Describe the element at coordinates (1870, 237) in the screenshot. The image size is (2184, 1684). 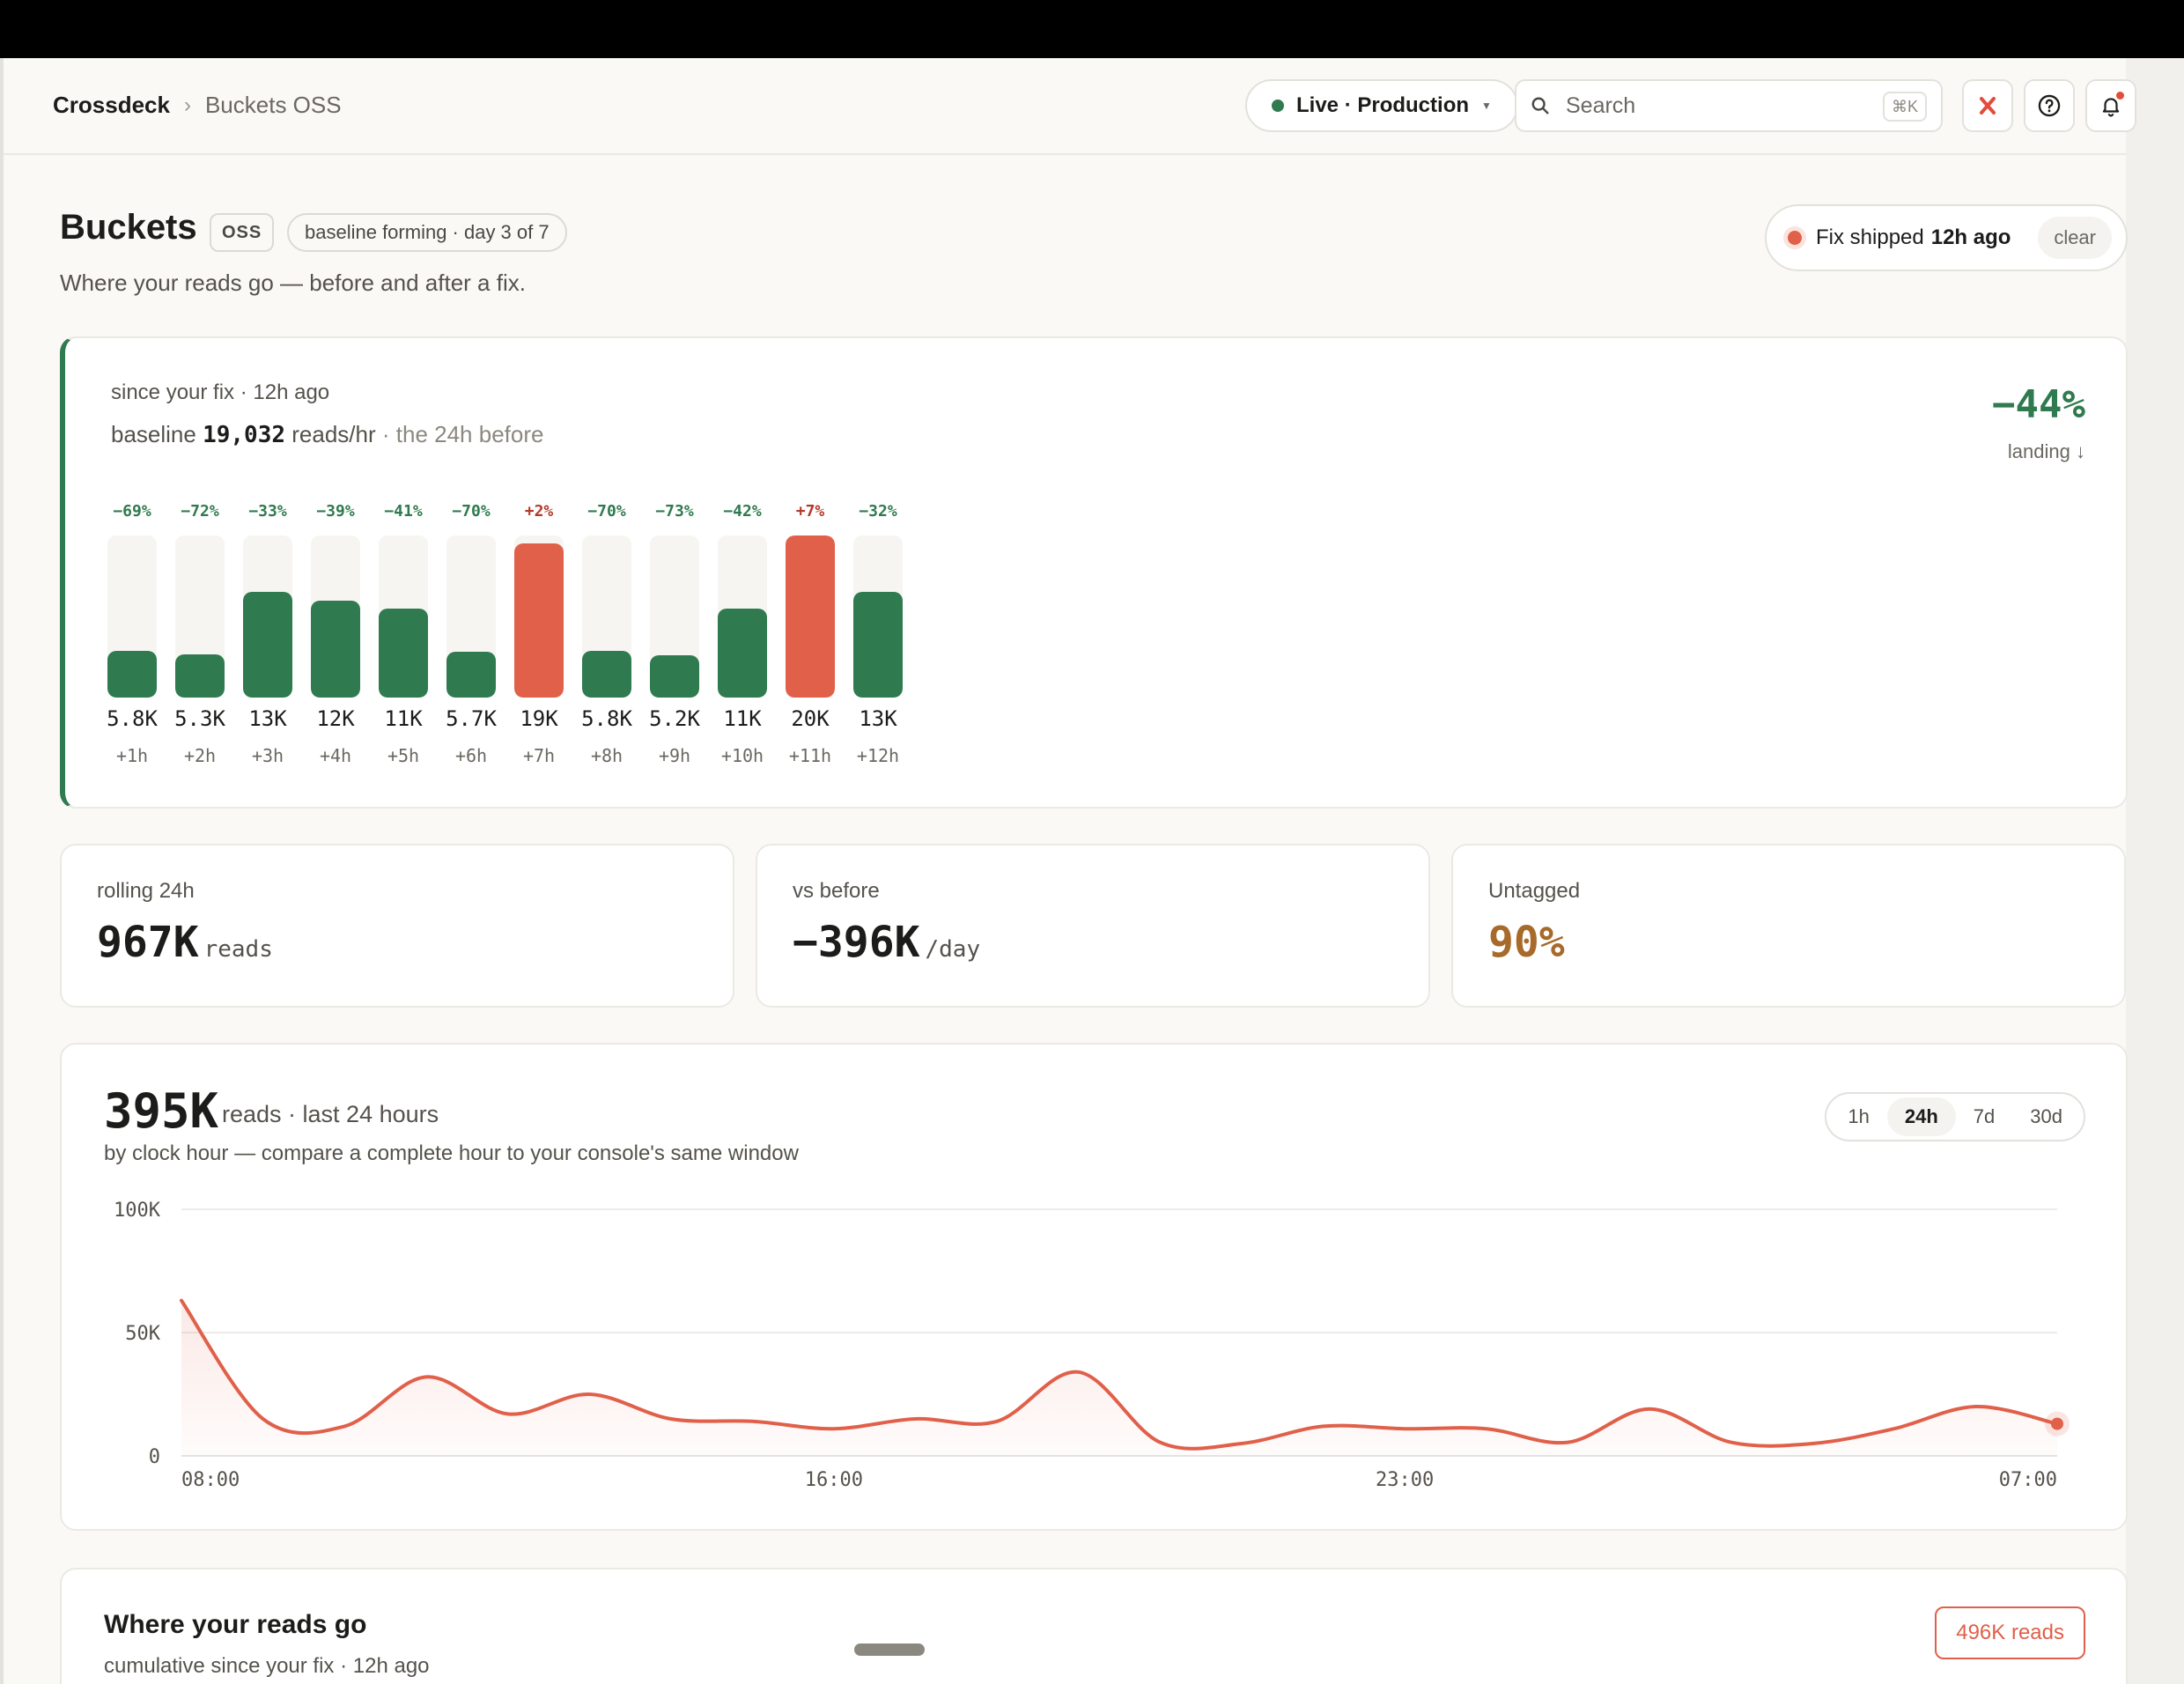
I see `fix-label: Fix shipped` at that location.